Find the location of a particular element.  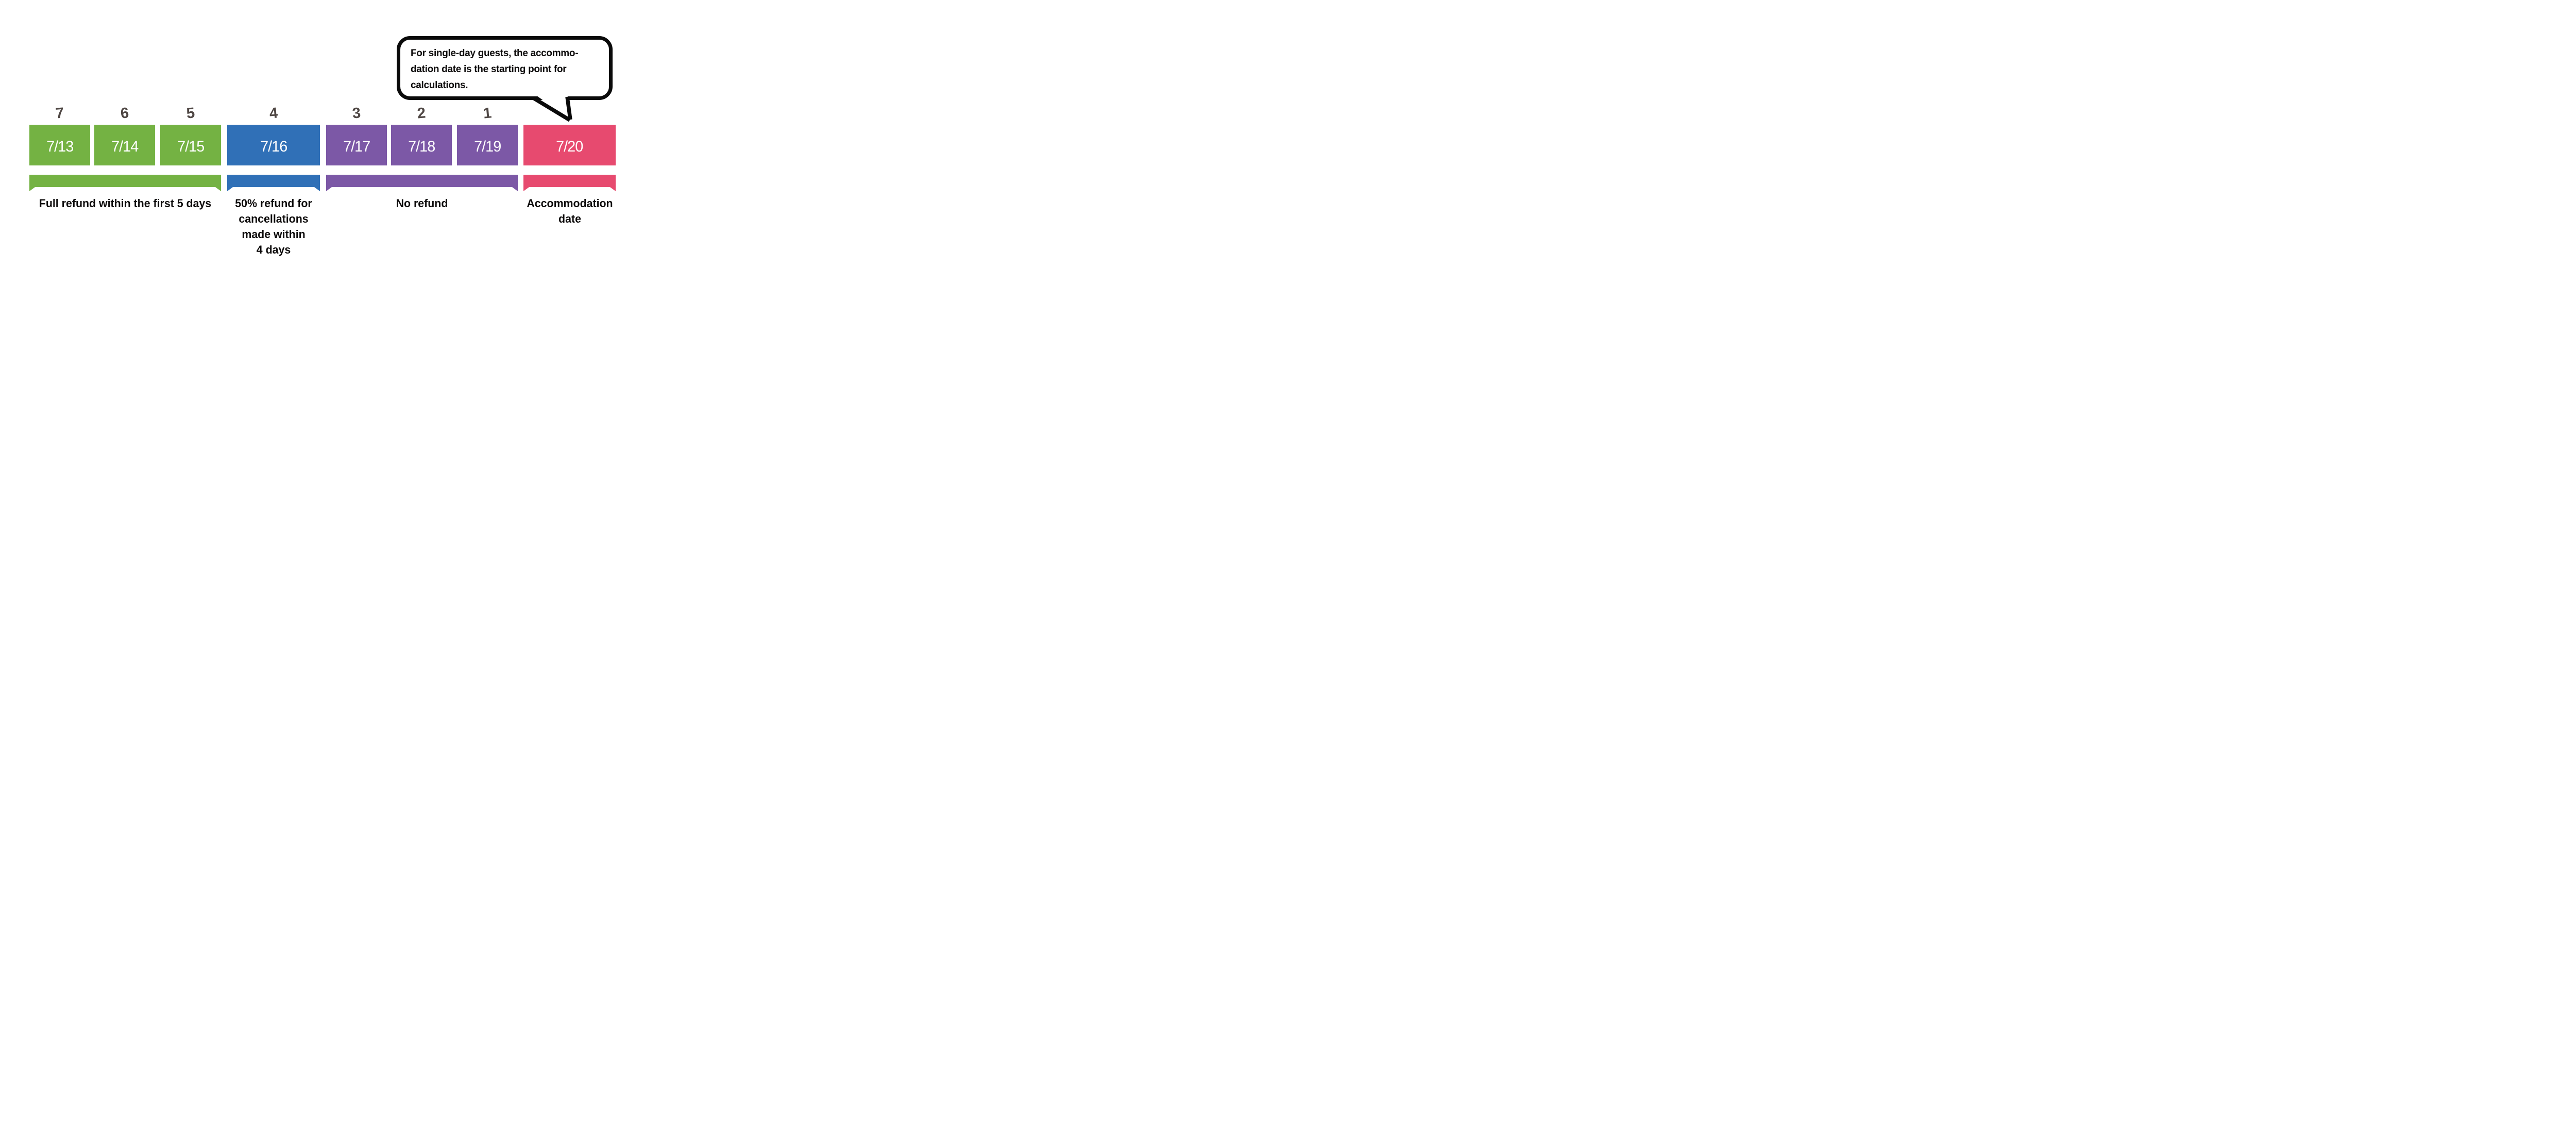

countdown-number: 4 is located at coordinates (273, 113).